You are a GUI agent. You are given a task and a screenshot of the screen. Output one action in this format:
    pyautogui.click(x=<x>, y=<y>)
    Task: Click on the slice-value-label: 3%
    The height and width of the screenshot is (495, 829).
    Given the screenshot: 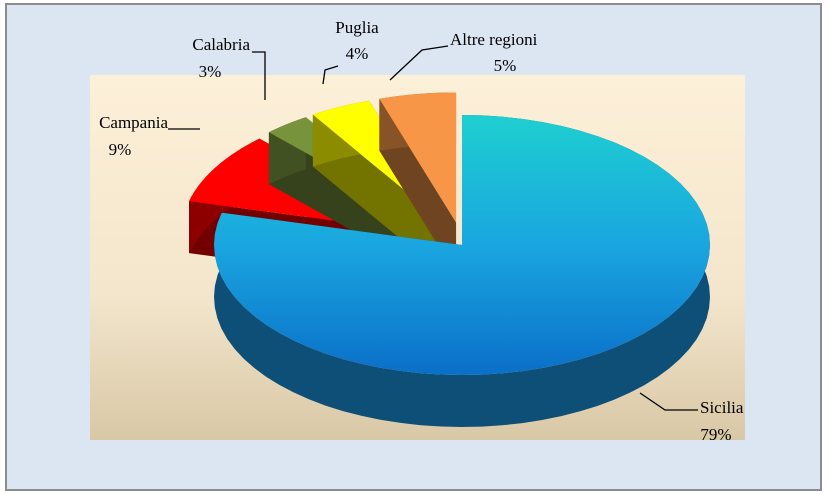 What is the action you would take?
    pyautogui.click(x=210, y=71)
    